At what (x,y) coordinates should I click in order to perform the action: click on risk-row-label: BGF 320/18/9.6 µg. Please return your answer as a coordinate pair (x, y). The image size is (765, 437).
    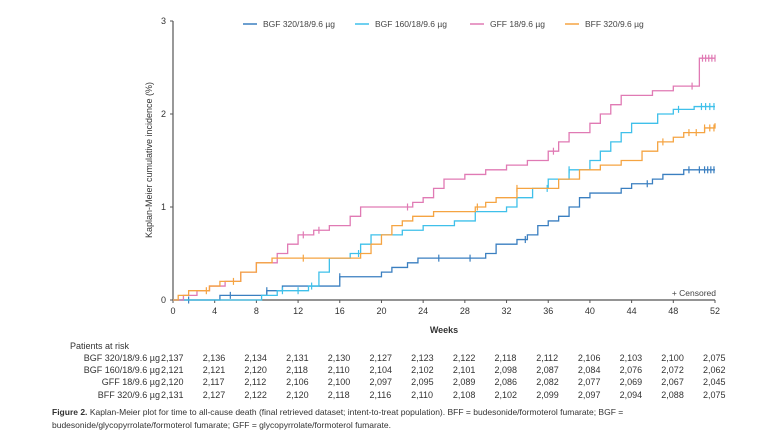
    Looking at the image, I should click on (121, 358).